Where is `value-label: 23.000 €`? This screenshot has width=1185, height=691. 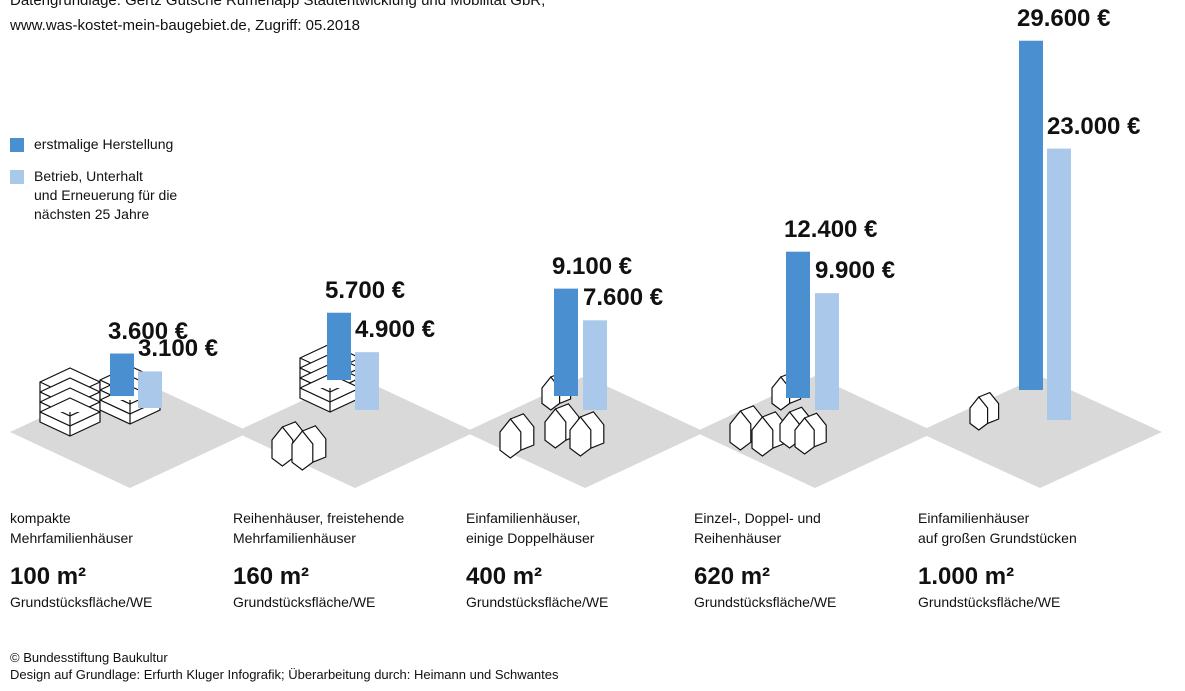 value-label: 23.000 € is located at coordinates (1094, 126).